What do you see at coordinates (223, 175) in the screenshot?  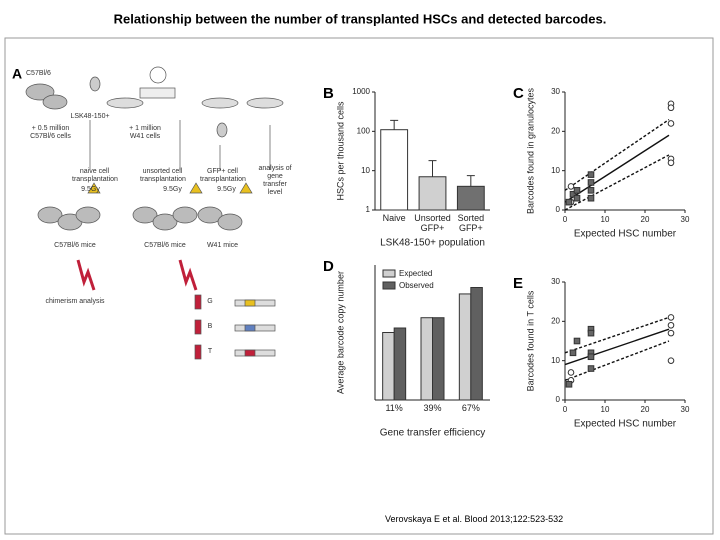 I see `diagram-text: GFP+ cell transplantation` at bounding box center [223, 175].